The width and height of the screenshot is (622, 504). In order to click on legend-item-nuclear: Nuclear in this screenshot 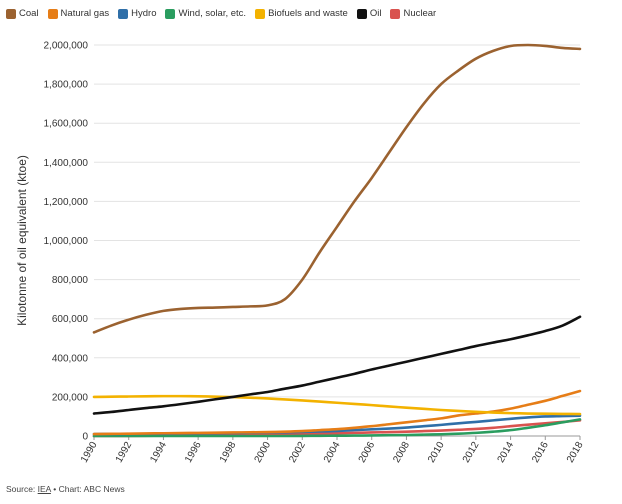, I will do `click(413, 13)`.